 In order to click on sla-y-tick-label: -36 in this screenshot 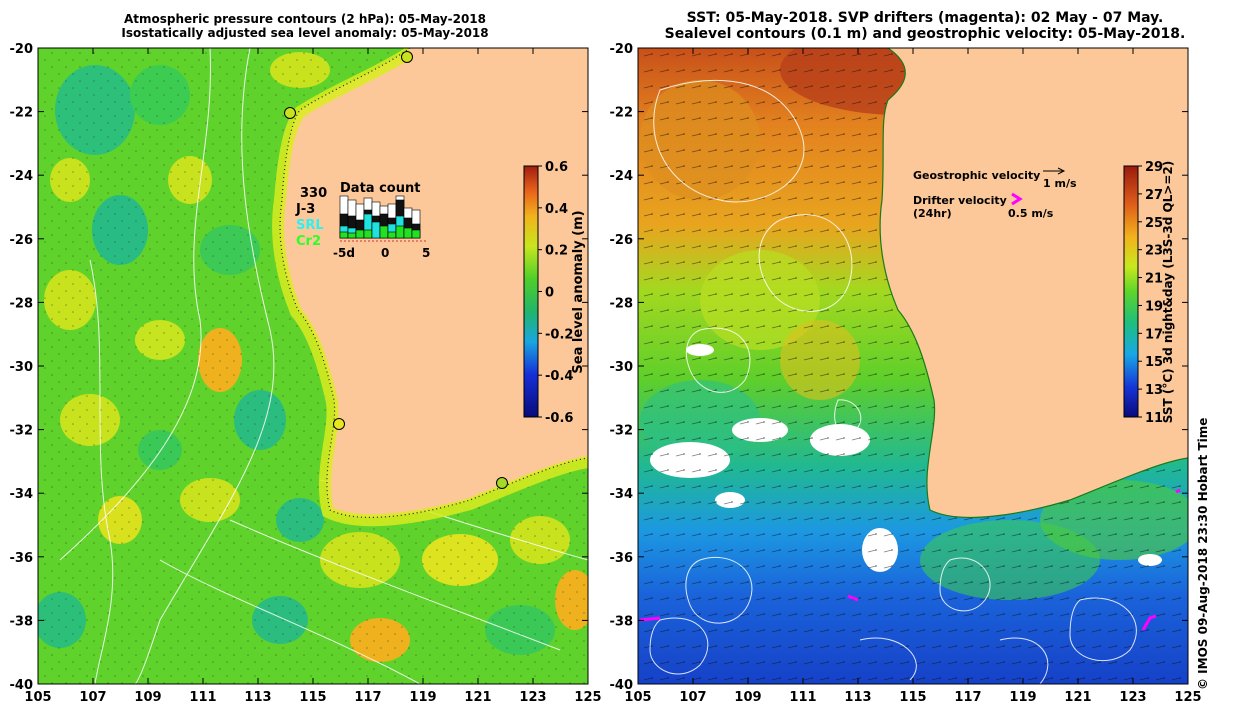, I will do `click(22, 558)`.